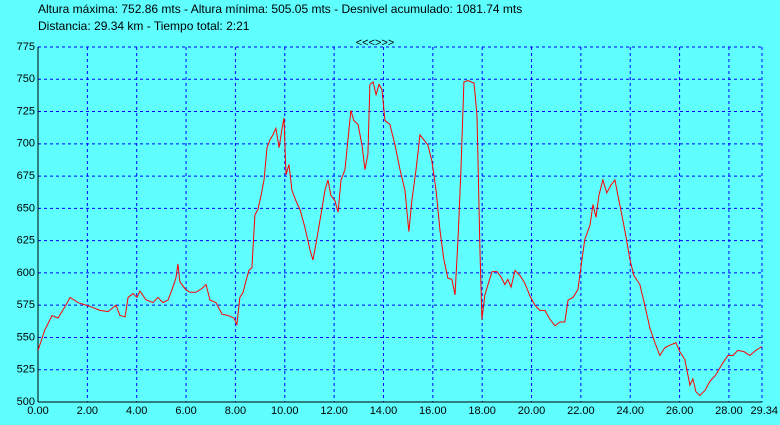  I want to click on x-tick-label: 4.00, so click(136, 411).